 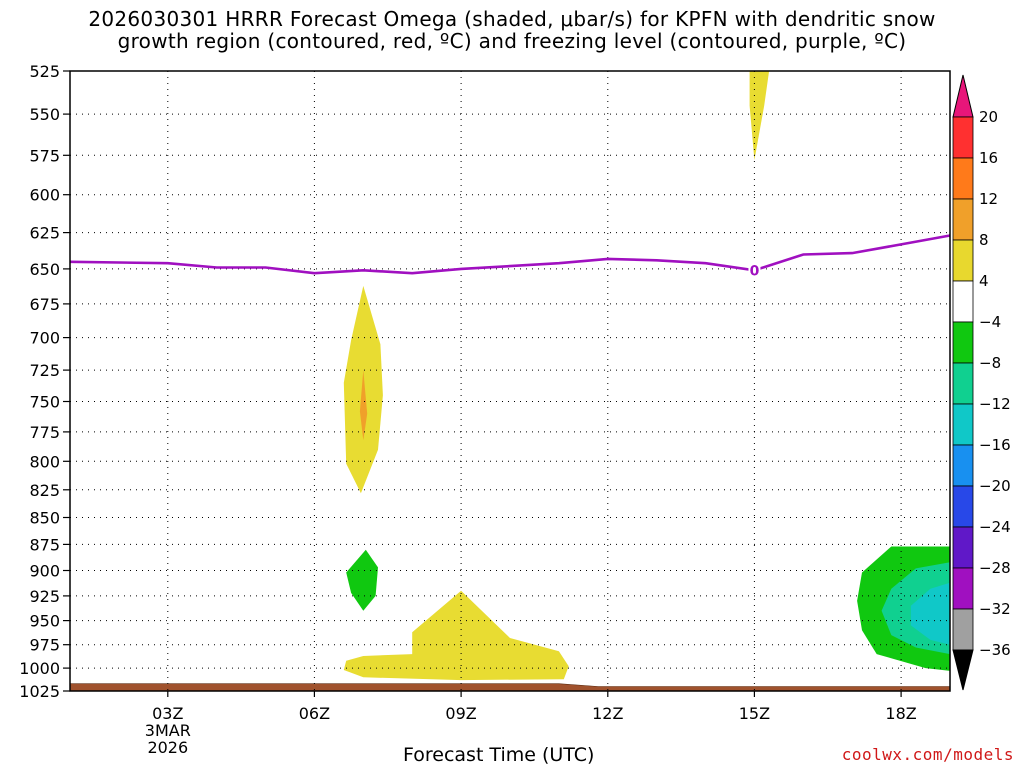 I want to click on freezing-label-bg, so click(x=754, y=270).